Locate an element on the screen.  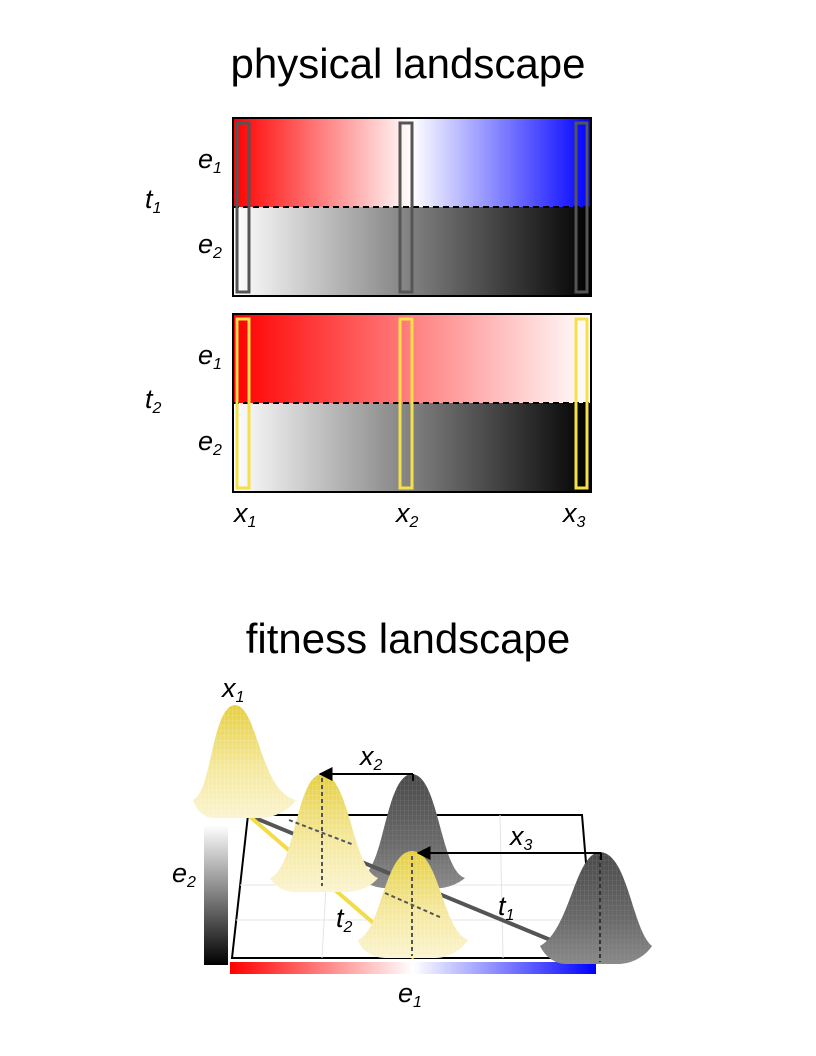
trajectory-label-t2: t2 is located at coordinates (344, 919).